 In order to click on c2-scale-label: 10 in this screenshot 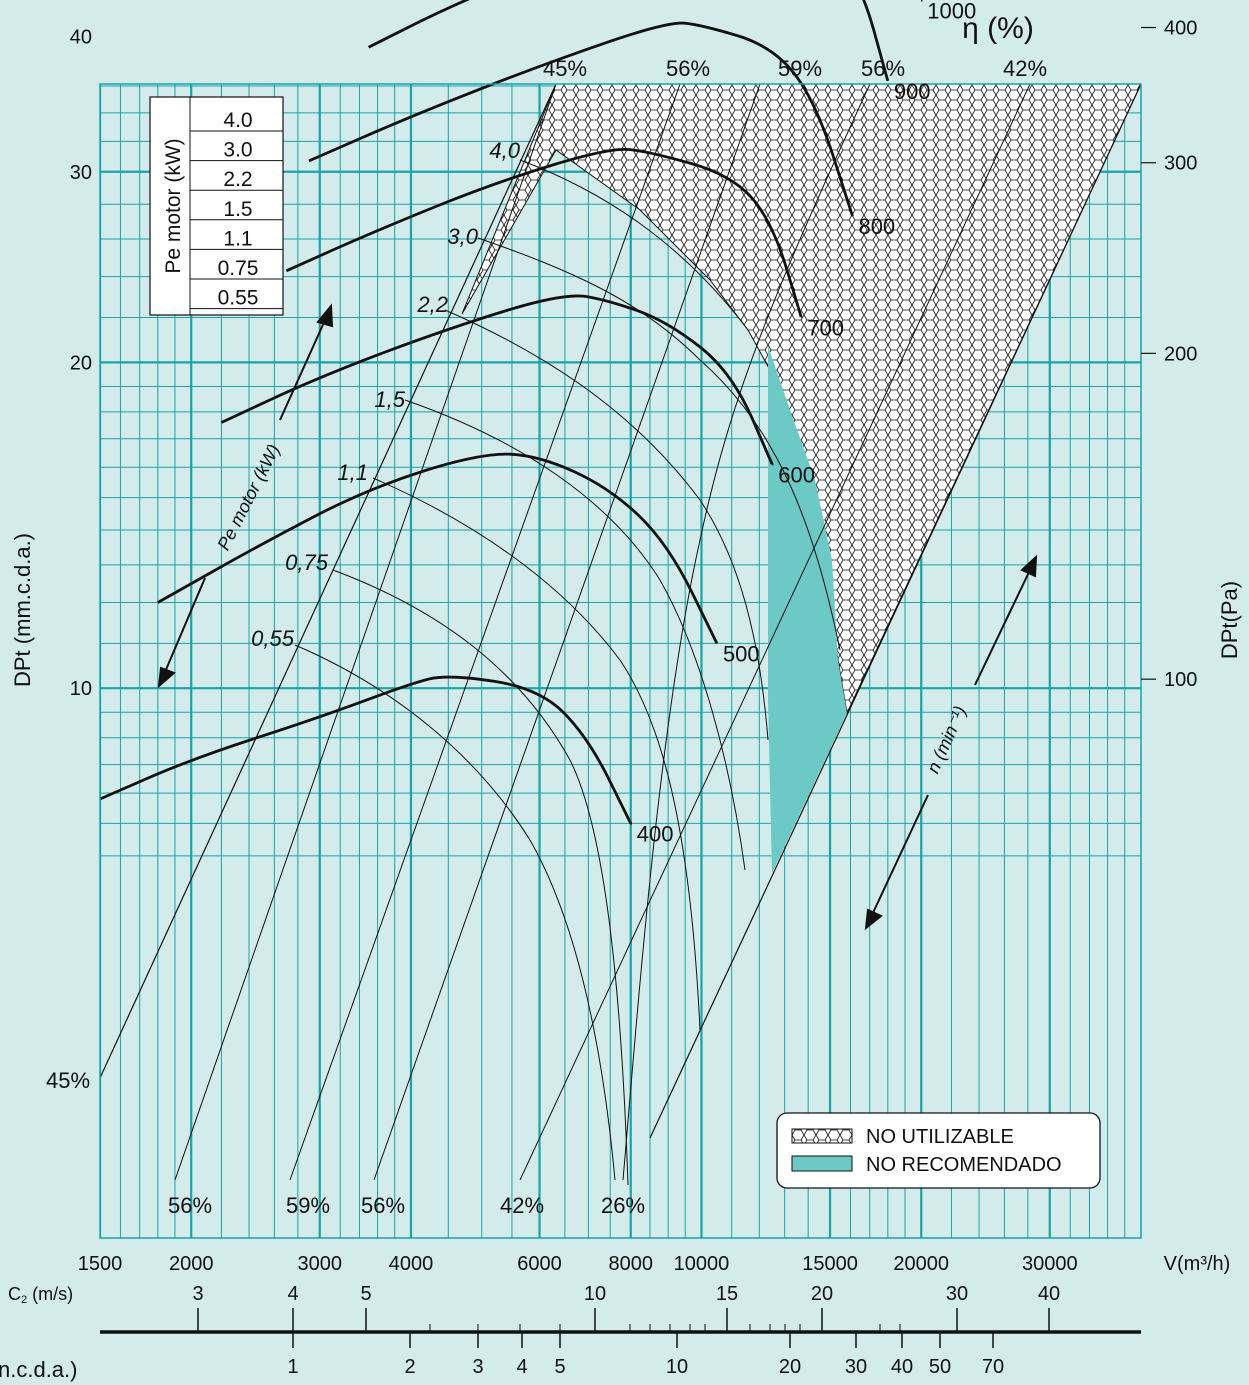, I will do `click(595, 1294)`.